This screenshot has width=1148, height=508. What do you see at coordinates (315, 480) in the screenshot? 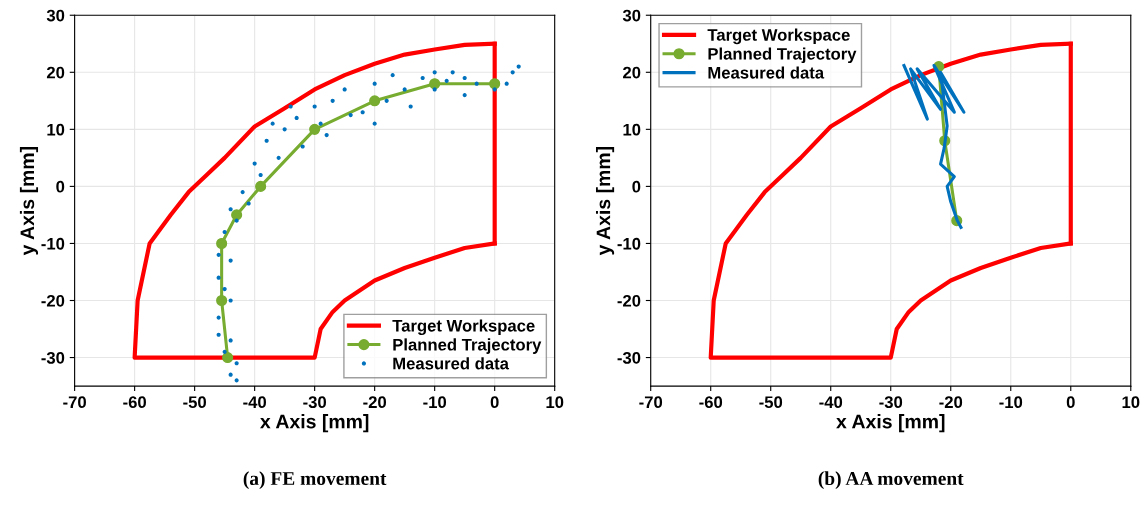
I see `text: (a) FE movement` at bounding box center [315, 480].